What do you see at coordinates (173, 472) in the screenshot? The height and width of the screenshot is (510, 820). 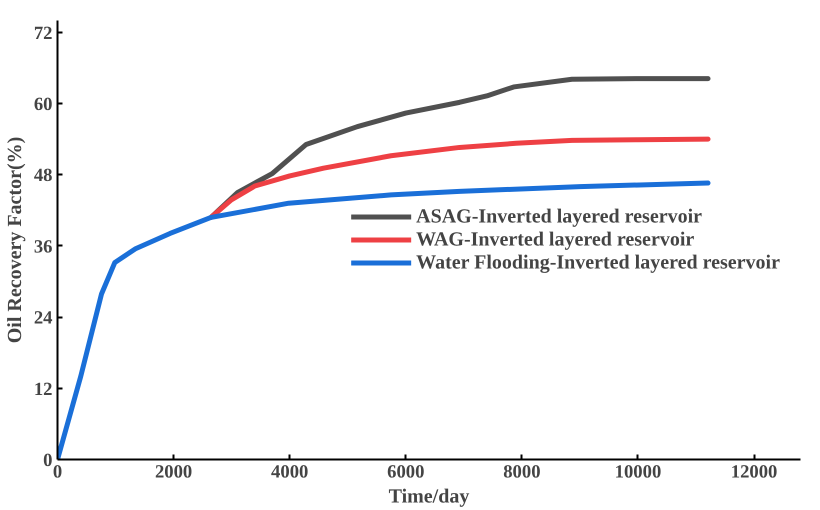 I see `x-tick-label: 2000` at bounding box center [173, 472].